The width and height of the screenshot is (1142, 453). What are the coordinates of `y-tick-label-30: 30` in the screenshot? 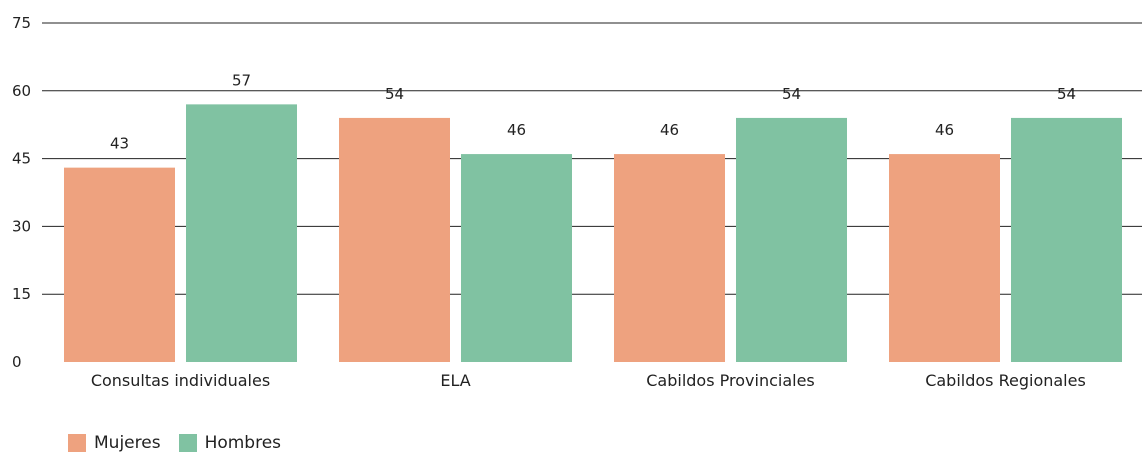 It's located at (21, 226).